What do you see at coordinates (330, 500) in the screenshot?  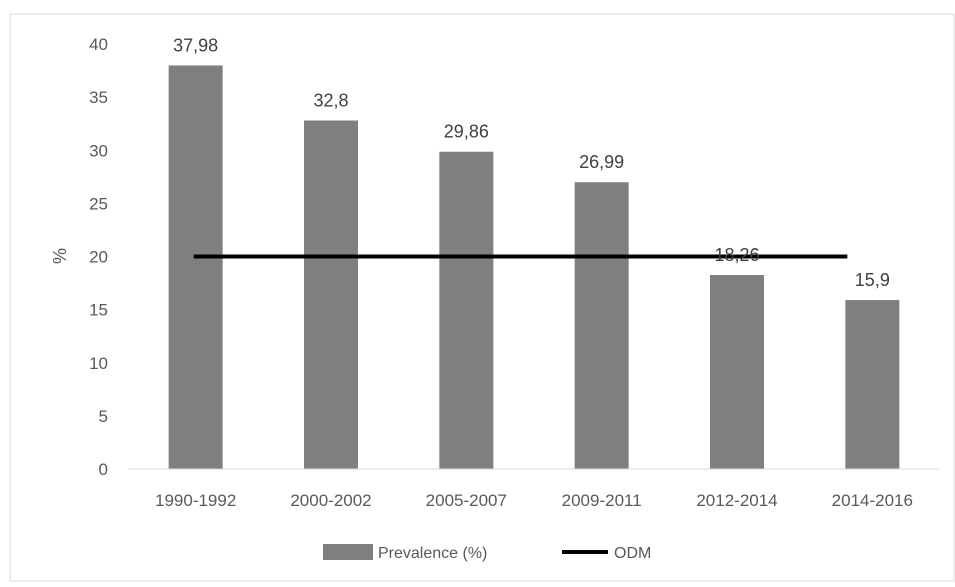 I see `x-tick-label-2000-2002: 2000-2002` at bounding box center [330, 500].